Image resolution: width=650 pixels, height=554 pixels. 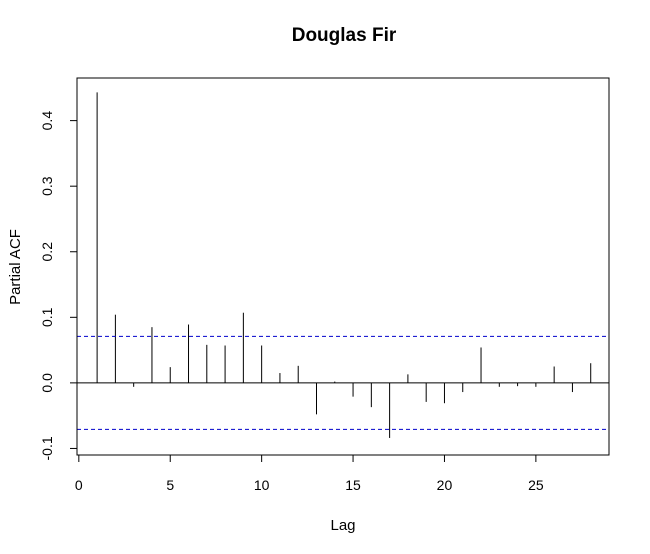 I want to click on chart-title: Douglas Fir, so click(x=344, y=35).